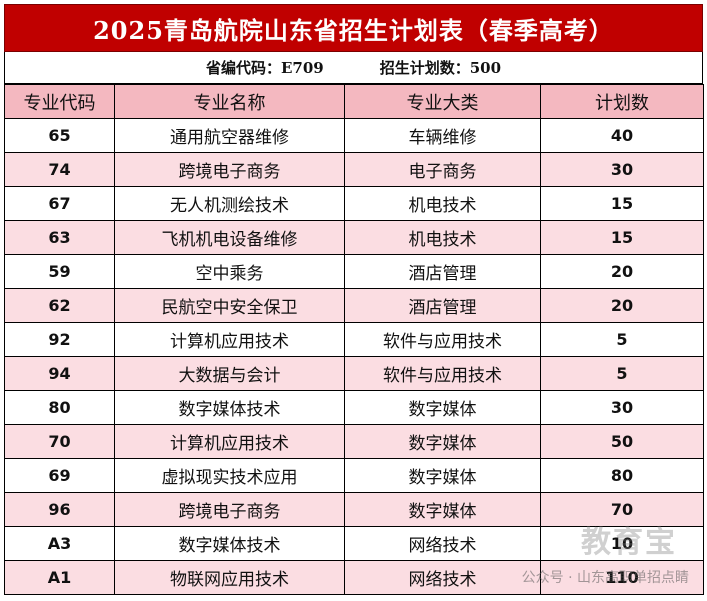 The width and height of the screenshot is (707, 601). I want to click on column-header-name: 专业名称, so click(229, 101).